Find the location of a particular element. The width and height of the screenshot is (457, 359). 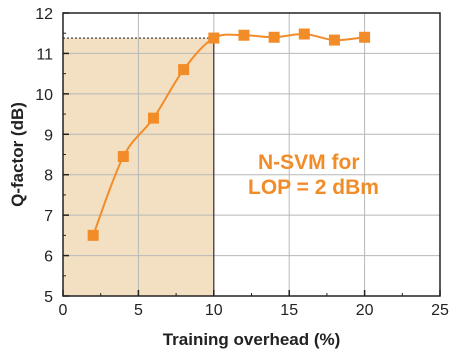

y-axis-title: Q-factor (dB) is located at coordinates (17, 154).